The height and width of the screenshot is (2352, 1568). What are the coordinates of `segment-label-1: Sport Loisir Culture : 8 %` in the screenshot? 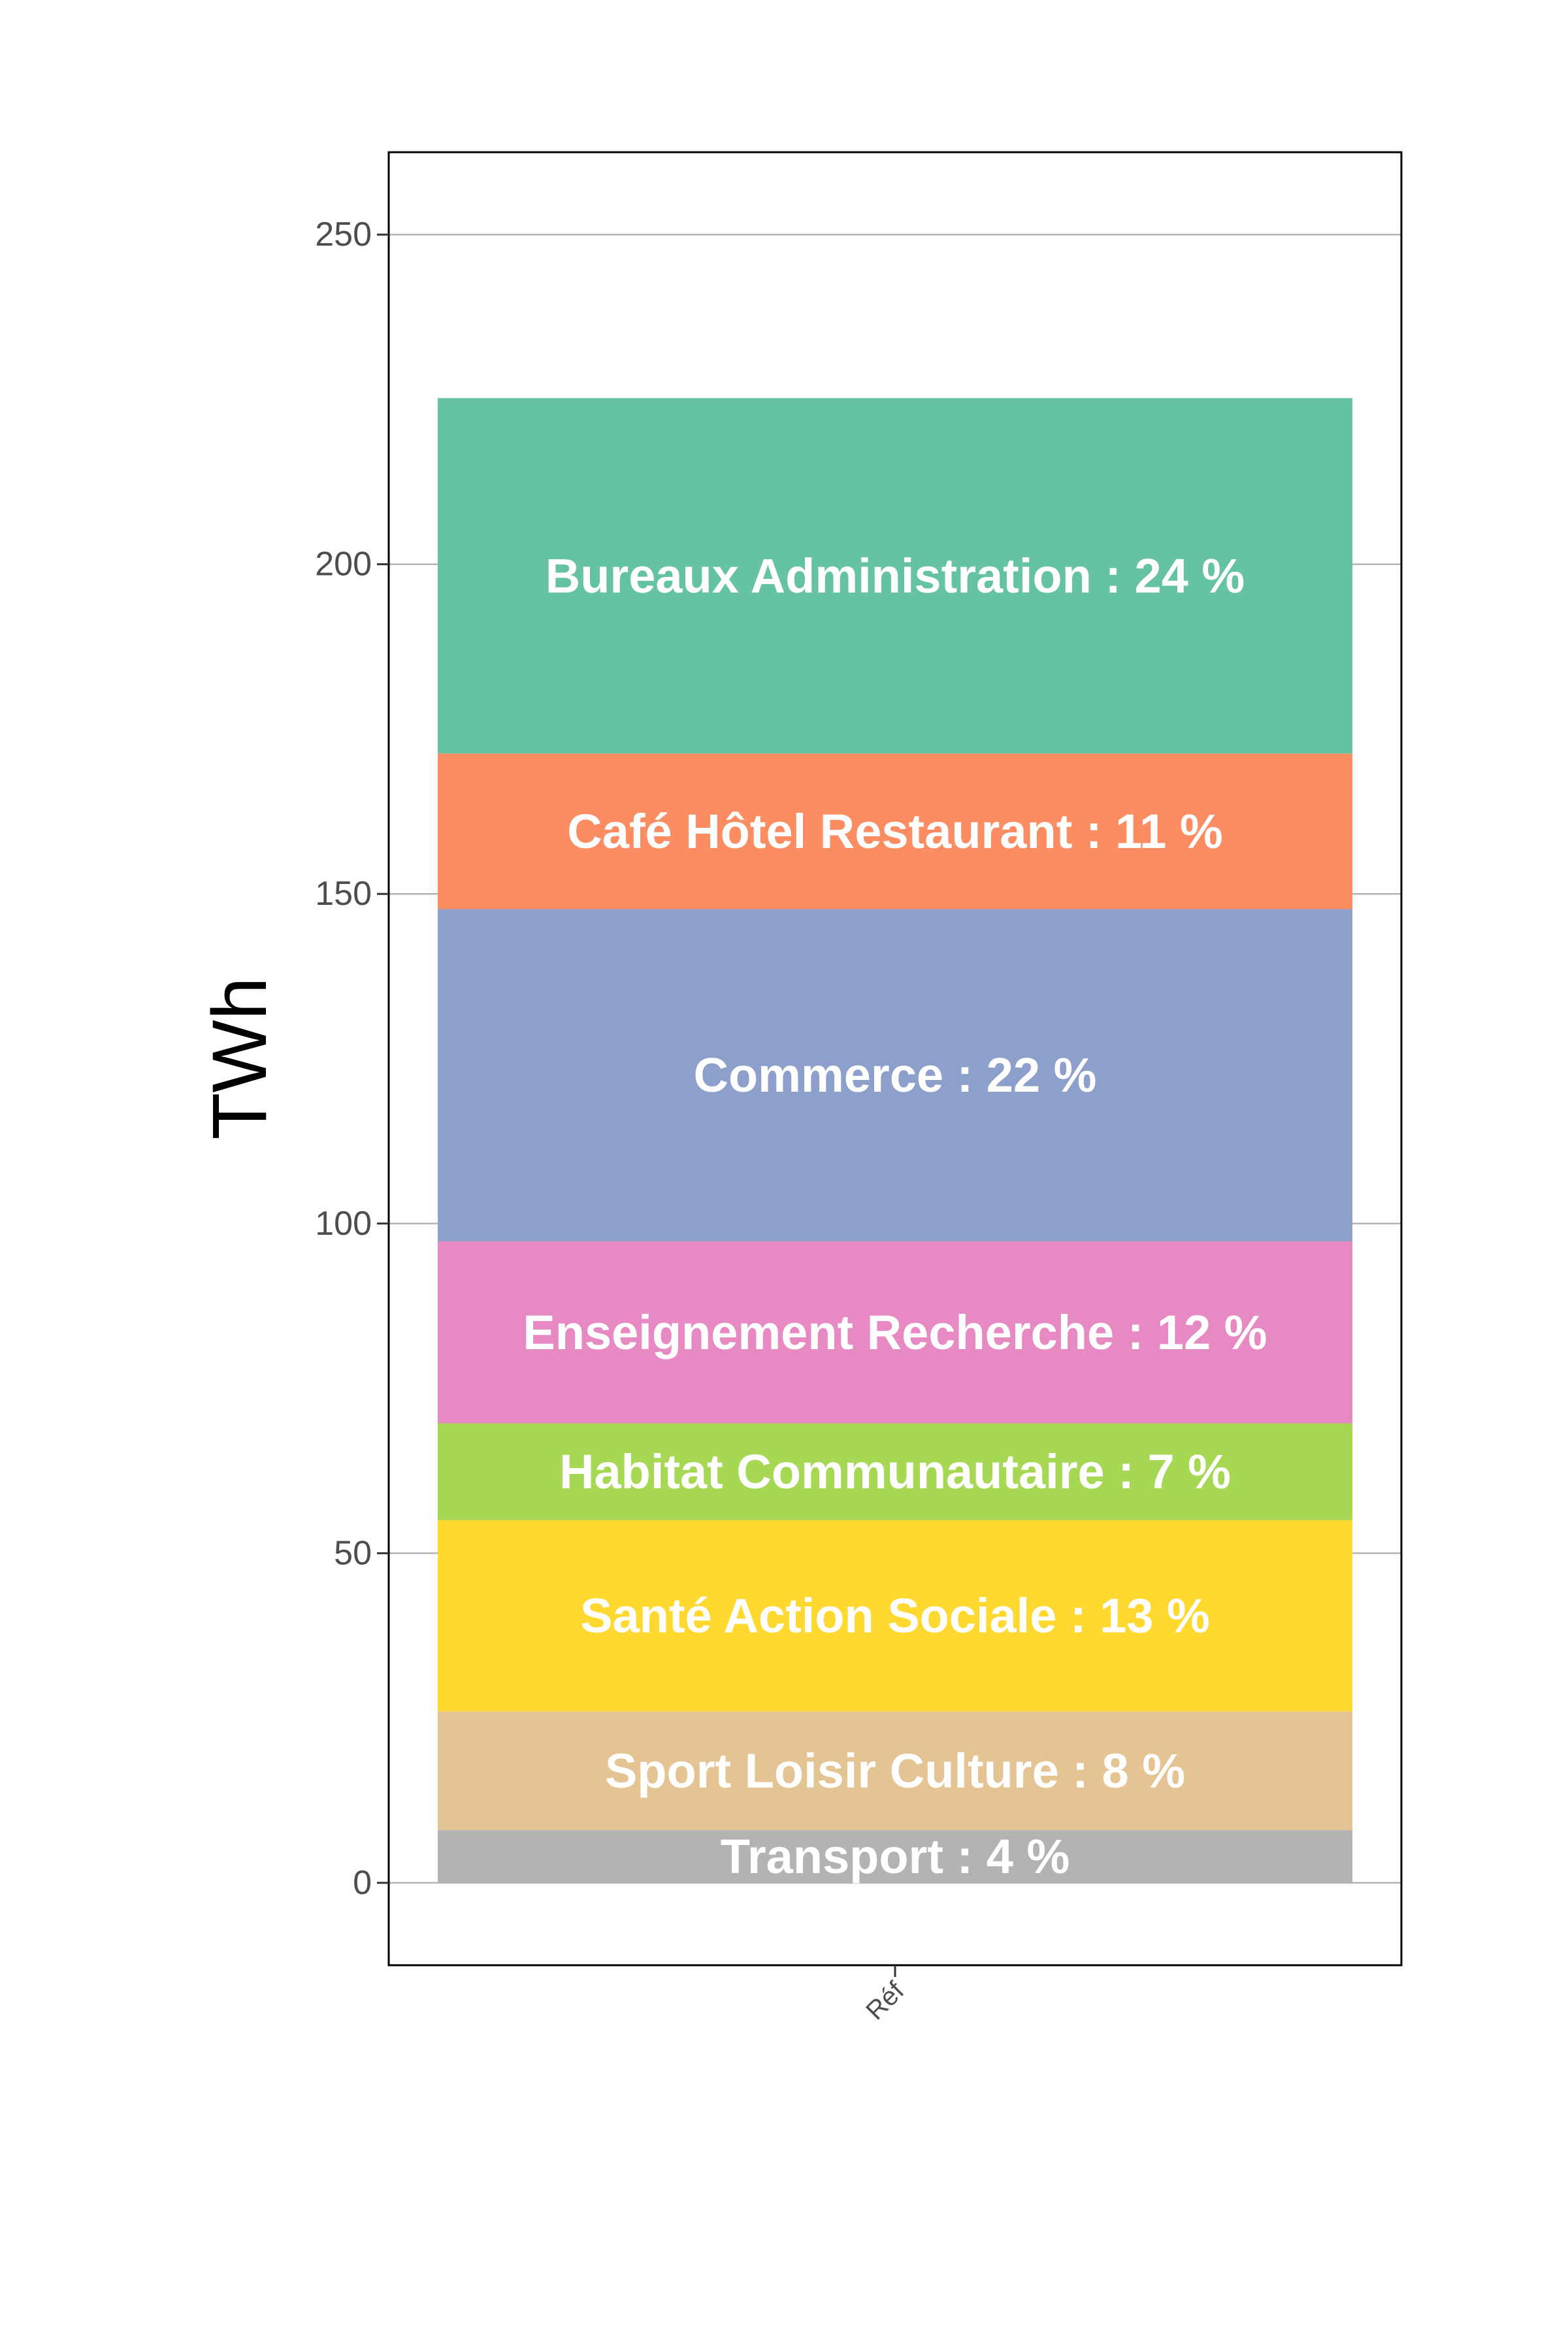 It's located at (895, 1771).